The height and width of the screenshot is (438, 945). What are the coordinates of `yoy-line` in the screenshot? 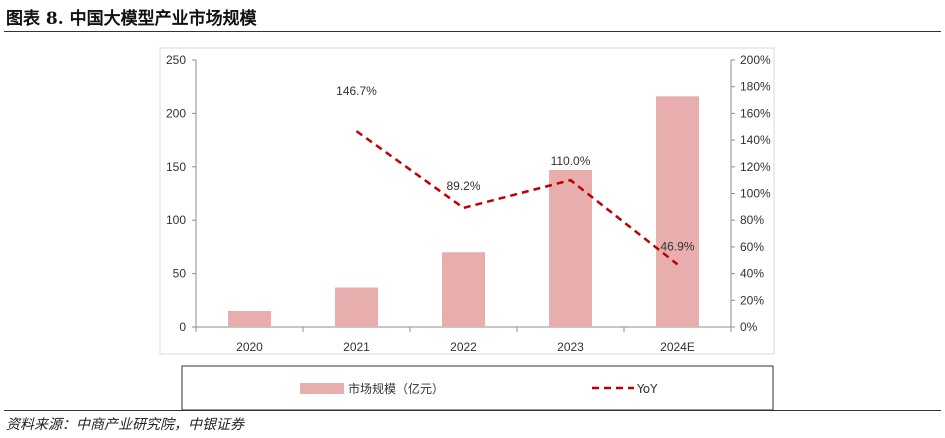 It's located at (517, 198).